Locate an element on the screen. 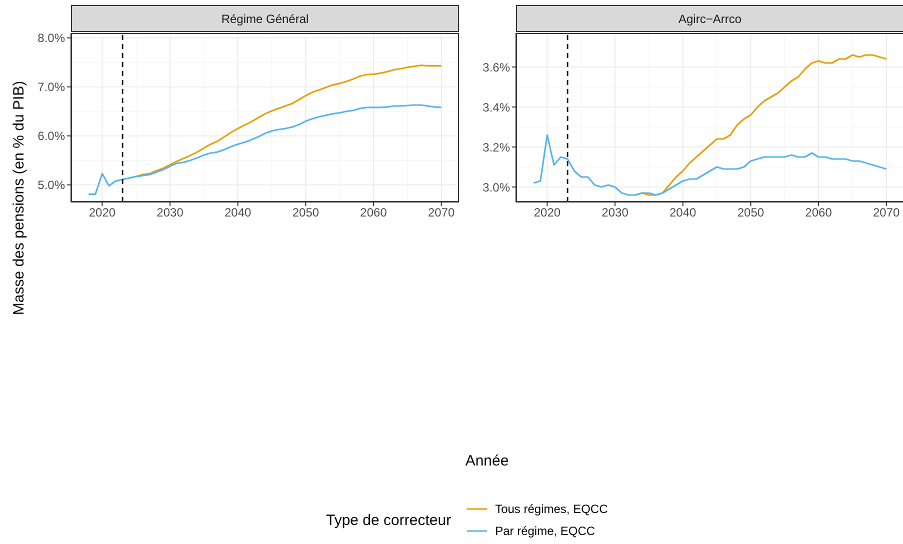  y-tick-label: 8.0% is located at coordinates (52, 38).